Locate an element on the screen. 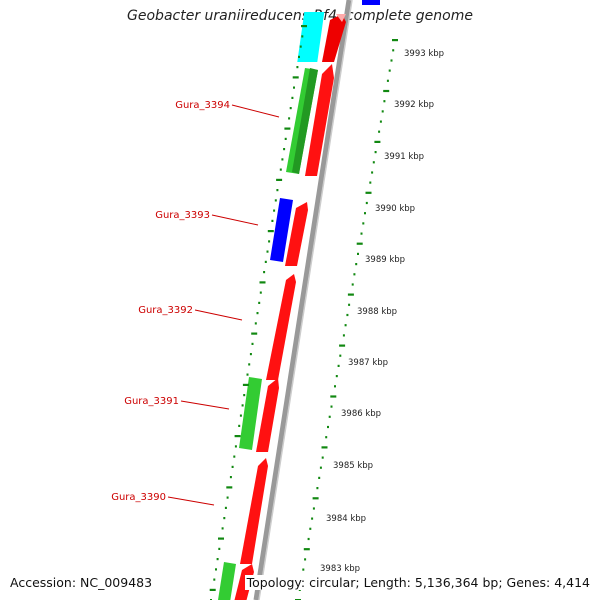 This screenshot has width=600, height=600. gene-label: Gura_3392 is located at coordinates (165, 310).